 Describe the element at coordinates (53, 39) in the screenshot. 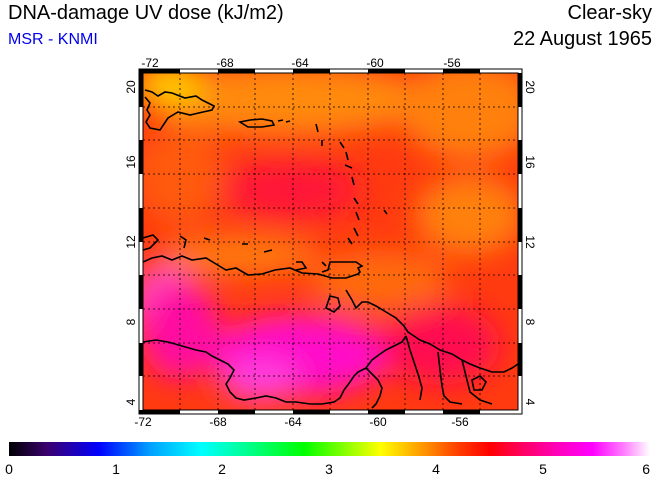

I see `source-label: MSR - KNMI` at that location.